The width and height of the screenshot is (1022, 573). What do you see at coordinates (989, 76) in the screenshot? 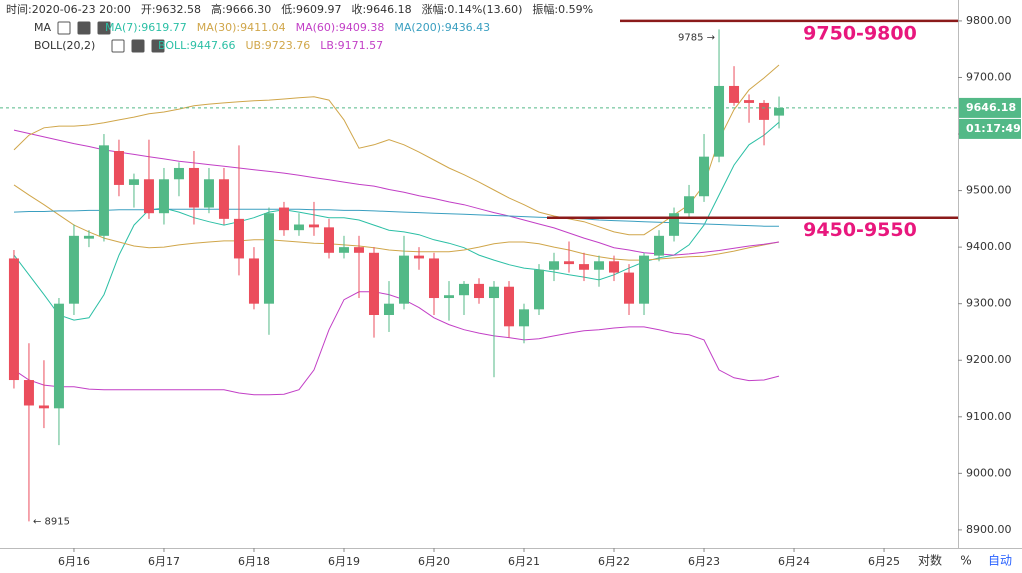
I see `y-tick-label: 9700.00` at bounding box center [989, 76].